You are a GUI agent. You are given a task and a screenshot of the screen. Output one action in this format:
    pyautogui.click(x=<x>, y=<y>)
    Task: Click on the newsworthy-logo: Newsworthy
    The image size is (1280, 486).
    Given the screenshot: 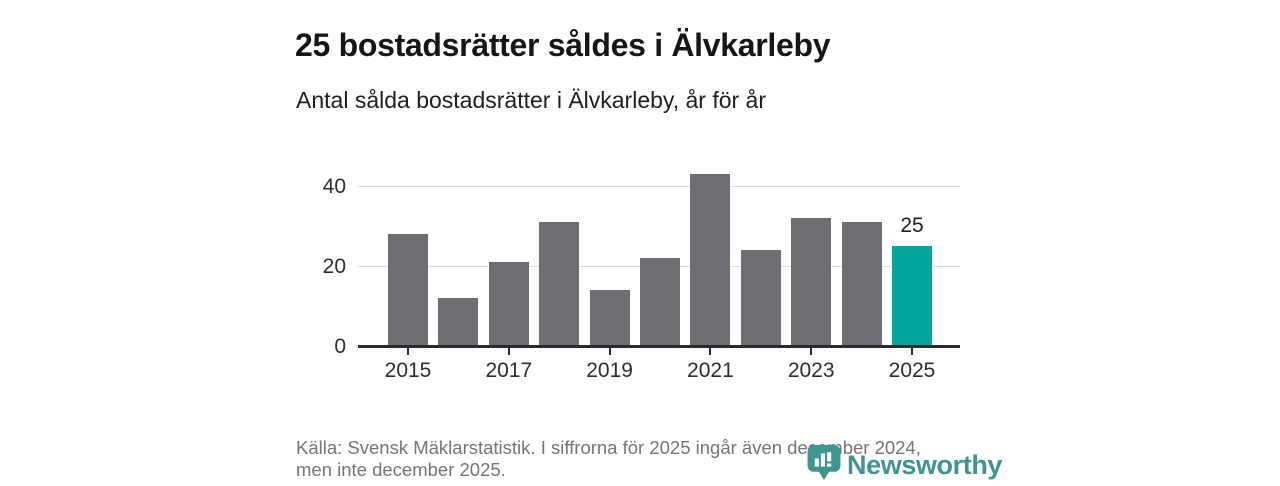 What is the action you would take?
    pyautogui.click(x=904, y=465)
    